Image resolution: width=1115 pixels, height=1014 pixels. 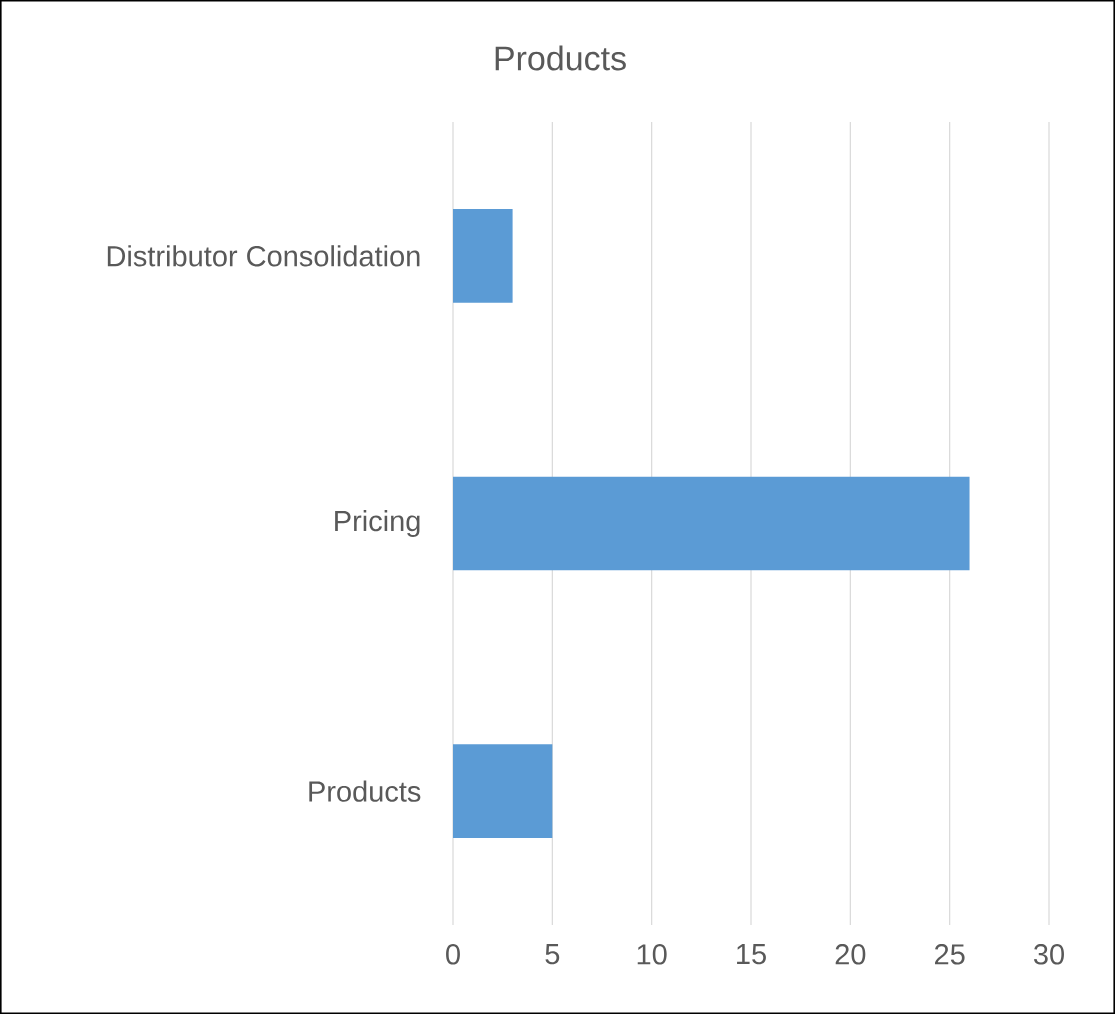 What do you see at coordinates (1048, 954) in the screenshot?
I see `x-tick-label: 30` at bounding box center [1048, 954].